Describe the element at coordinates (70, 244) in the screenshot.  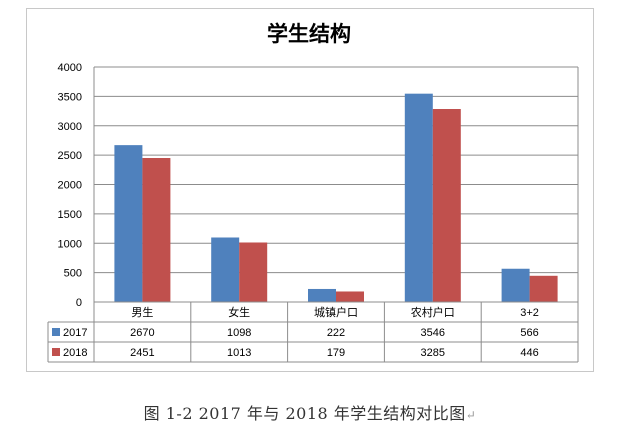
I see `y-tick-label: 1000` at that location.